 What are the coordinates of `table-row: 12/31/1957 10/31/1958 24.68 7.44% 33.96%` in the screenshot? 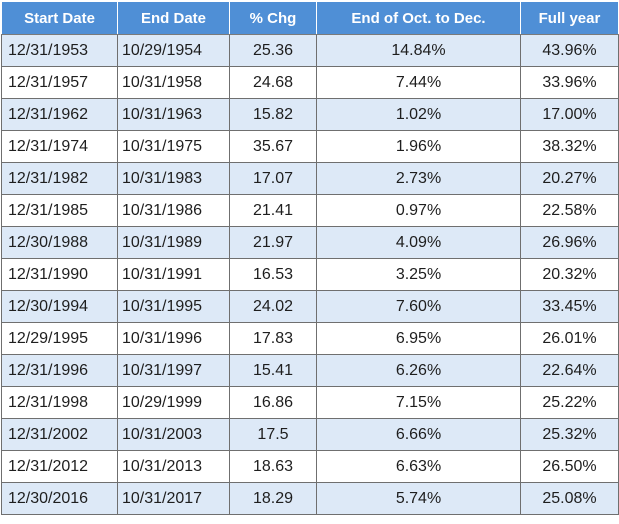 It's located at (310, 82).